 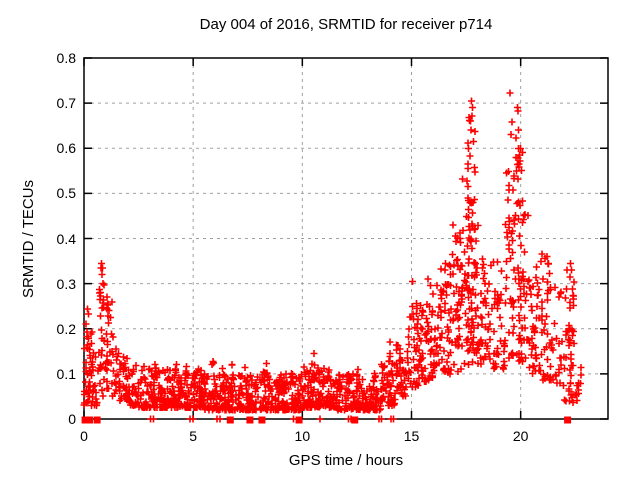 I want to click on x-tick-label: 5, so click(x=193, y=436).